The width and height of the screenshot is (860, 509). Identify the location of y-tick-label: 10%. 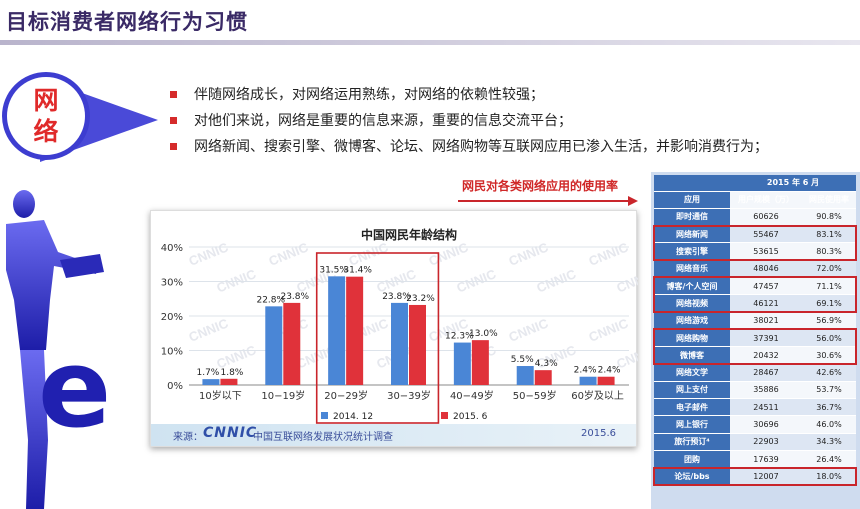
(172, 352).